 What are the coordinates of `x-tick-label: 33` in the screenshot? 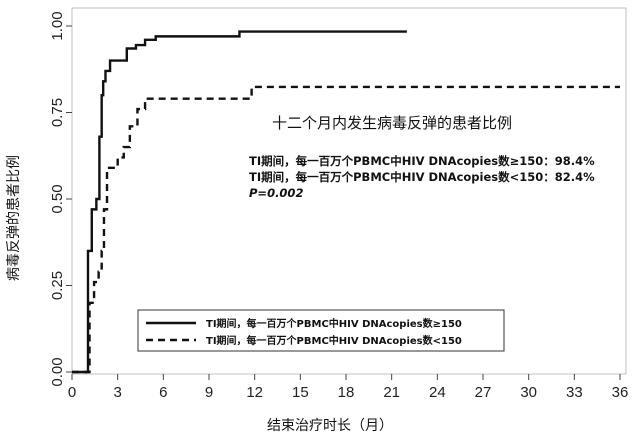 It's located at (574, 392).